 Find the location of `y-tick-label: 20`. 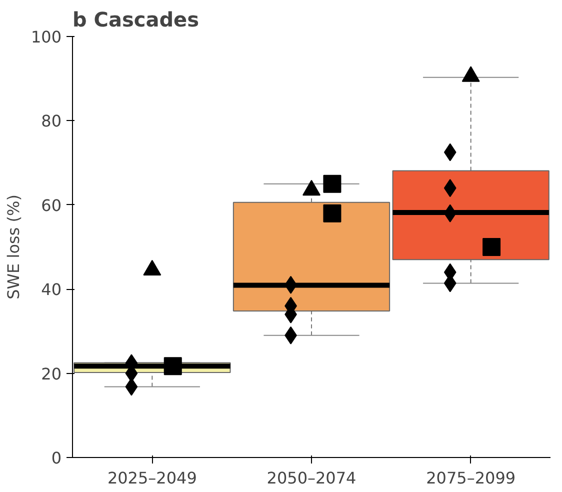

y-tick-label: 20 is located at coordinates (51, 374).